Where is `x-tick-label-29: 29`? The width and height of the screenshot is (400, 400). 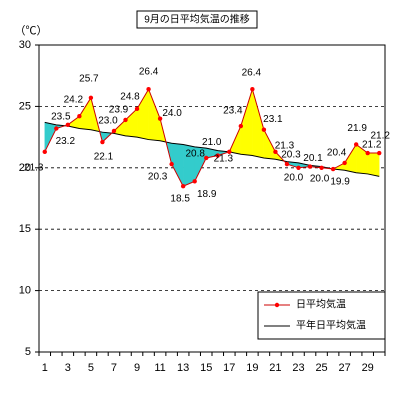
x-tick-label-29: 29 is located at coordinates (368, 368).